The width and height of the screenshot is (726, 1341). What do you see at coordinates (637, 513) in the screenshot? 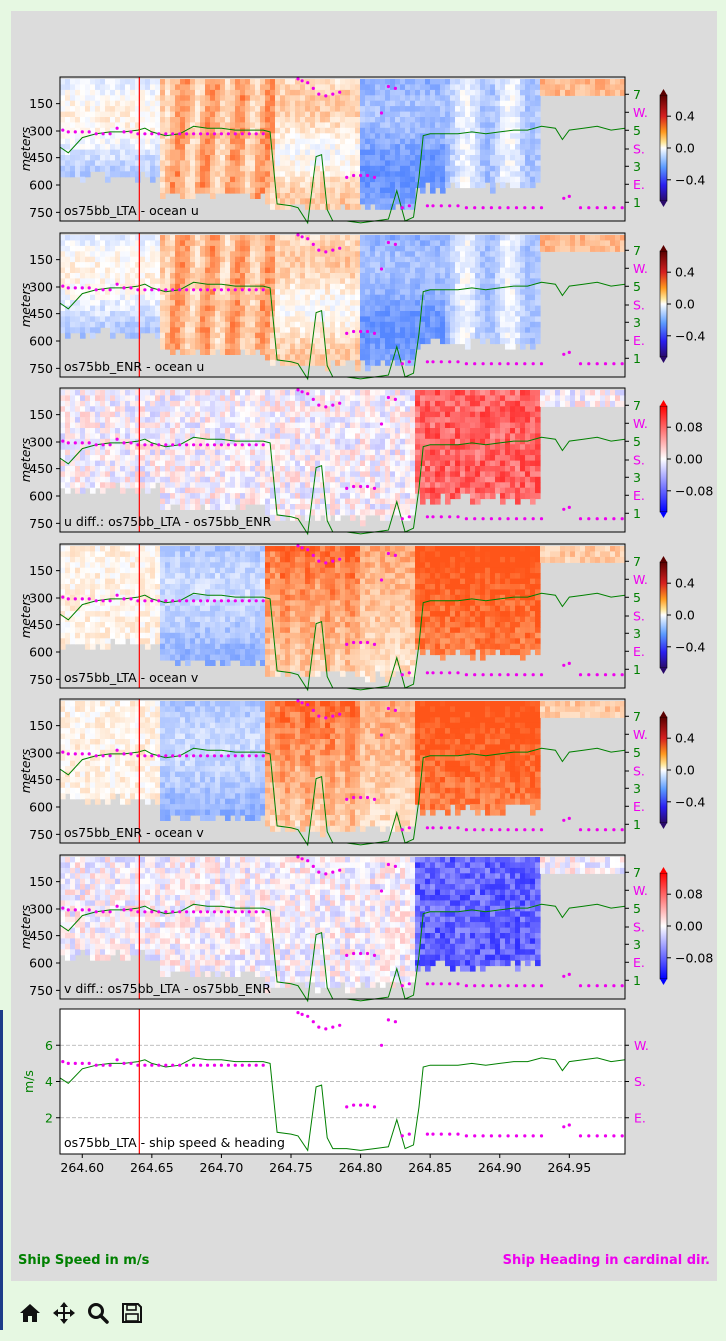
I see `right-tick-label: 1` at bounding box center [637, 513].